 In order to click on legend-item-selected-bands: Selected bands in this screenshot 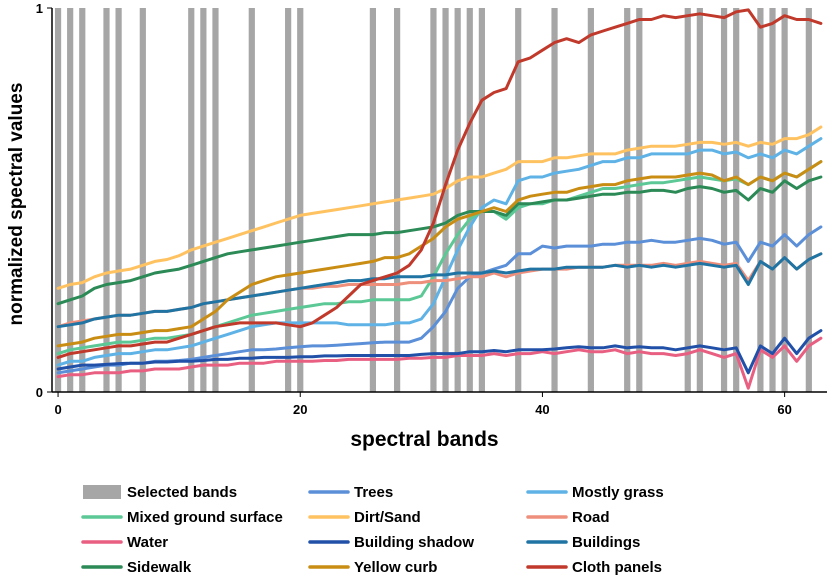, I will do `click(160, 492)`.